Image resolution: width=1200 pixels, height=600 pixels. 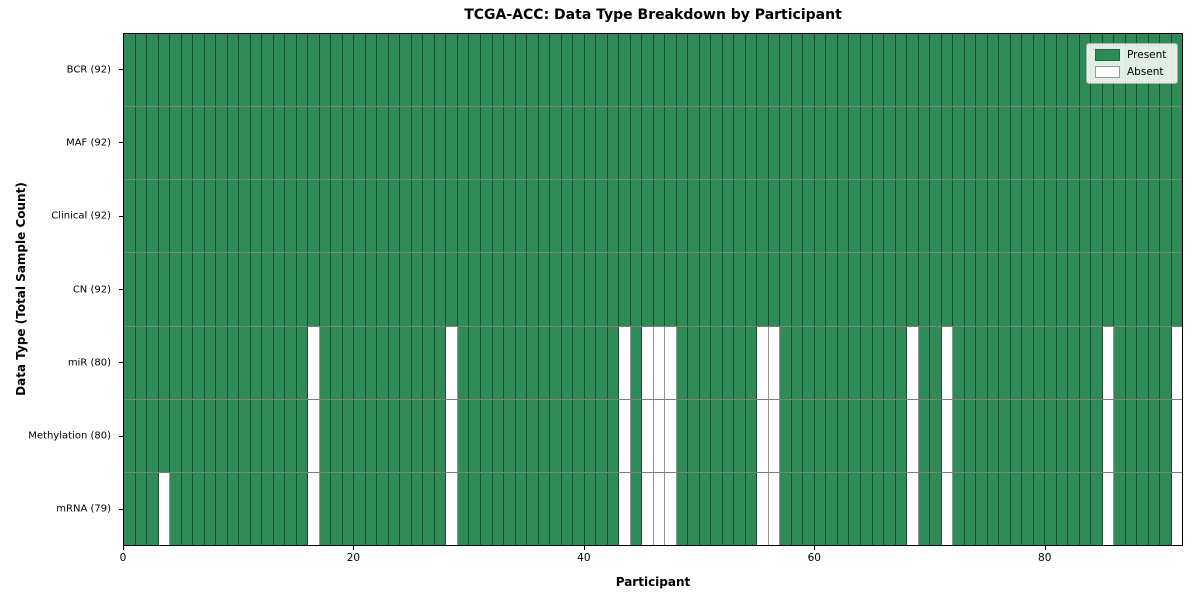 I want to click on legend-absent-label: Absent, so click(x=1145, y=71).